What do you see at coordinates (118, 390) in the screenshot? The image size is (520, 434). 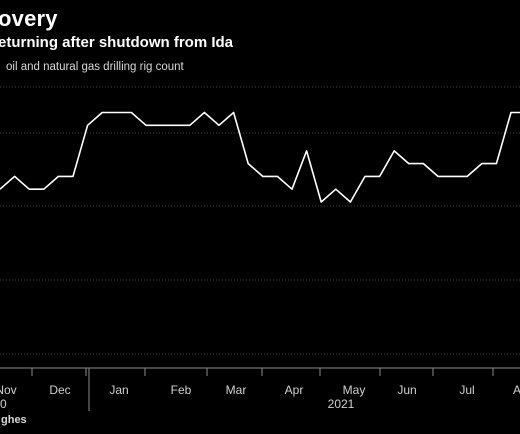 I see `x-tick-label: Jan` at bounding box center [118, 390].